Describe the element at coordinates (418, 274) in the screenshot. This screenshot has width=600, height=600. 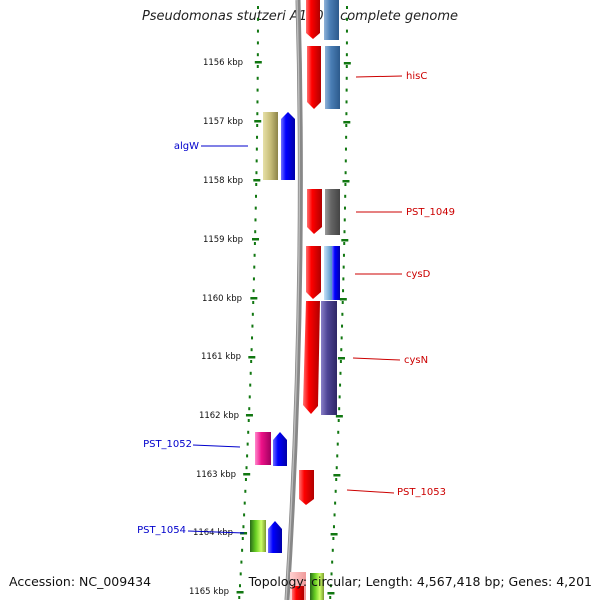
I see `gene-label-cysd: cysD` at that location.